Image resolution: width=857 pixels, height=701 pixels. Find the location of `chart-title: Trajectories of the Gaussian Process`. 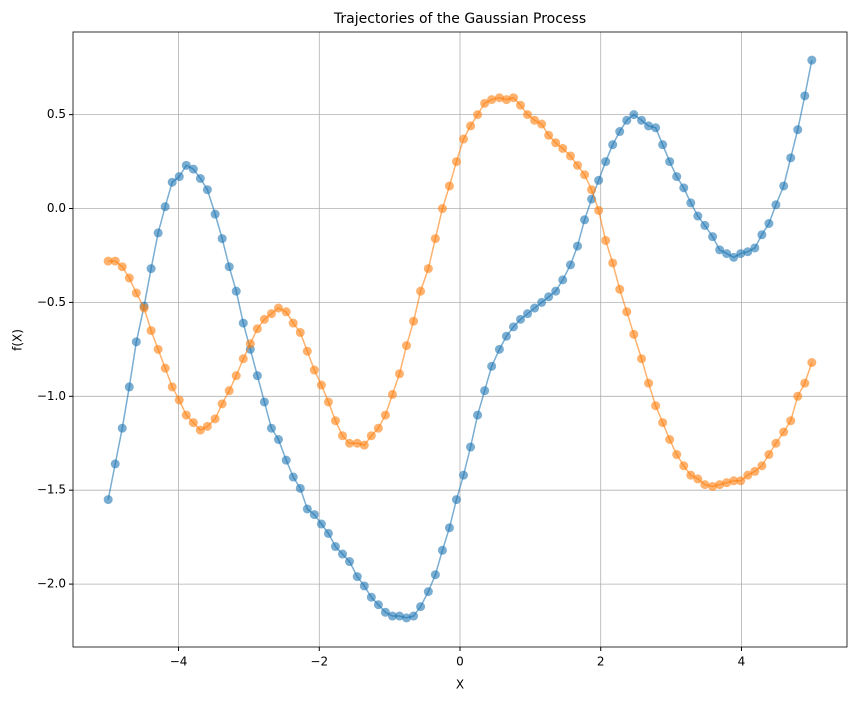

chart-title: Trajectories of the Gaussian Process is located at coordinates (459, 19).